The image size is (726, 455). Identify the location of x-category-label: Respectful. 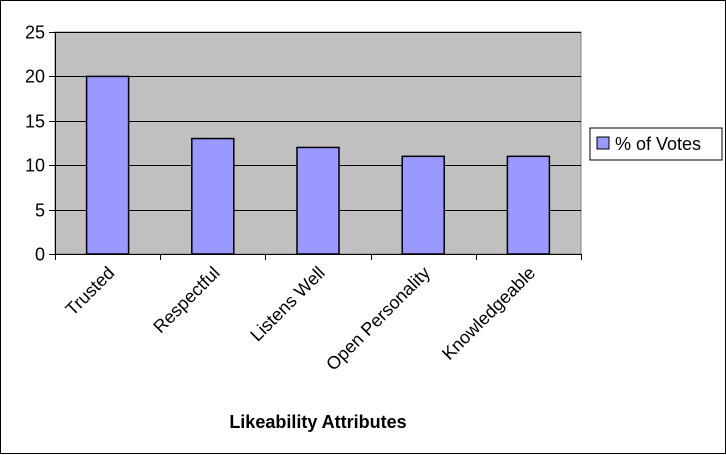
(186, 300).